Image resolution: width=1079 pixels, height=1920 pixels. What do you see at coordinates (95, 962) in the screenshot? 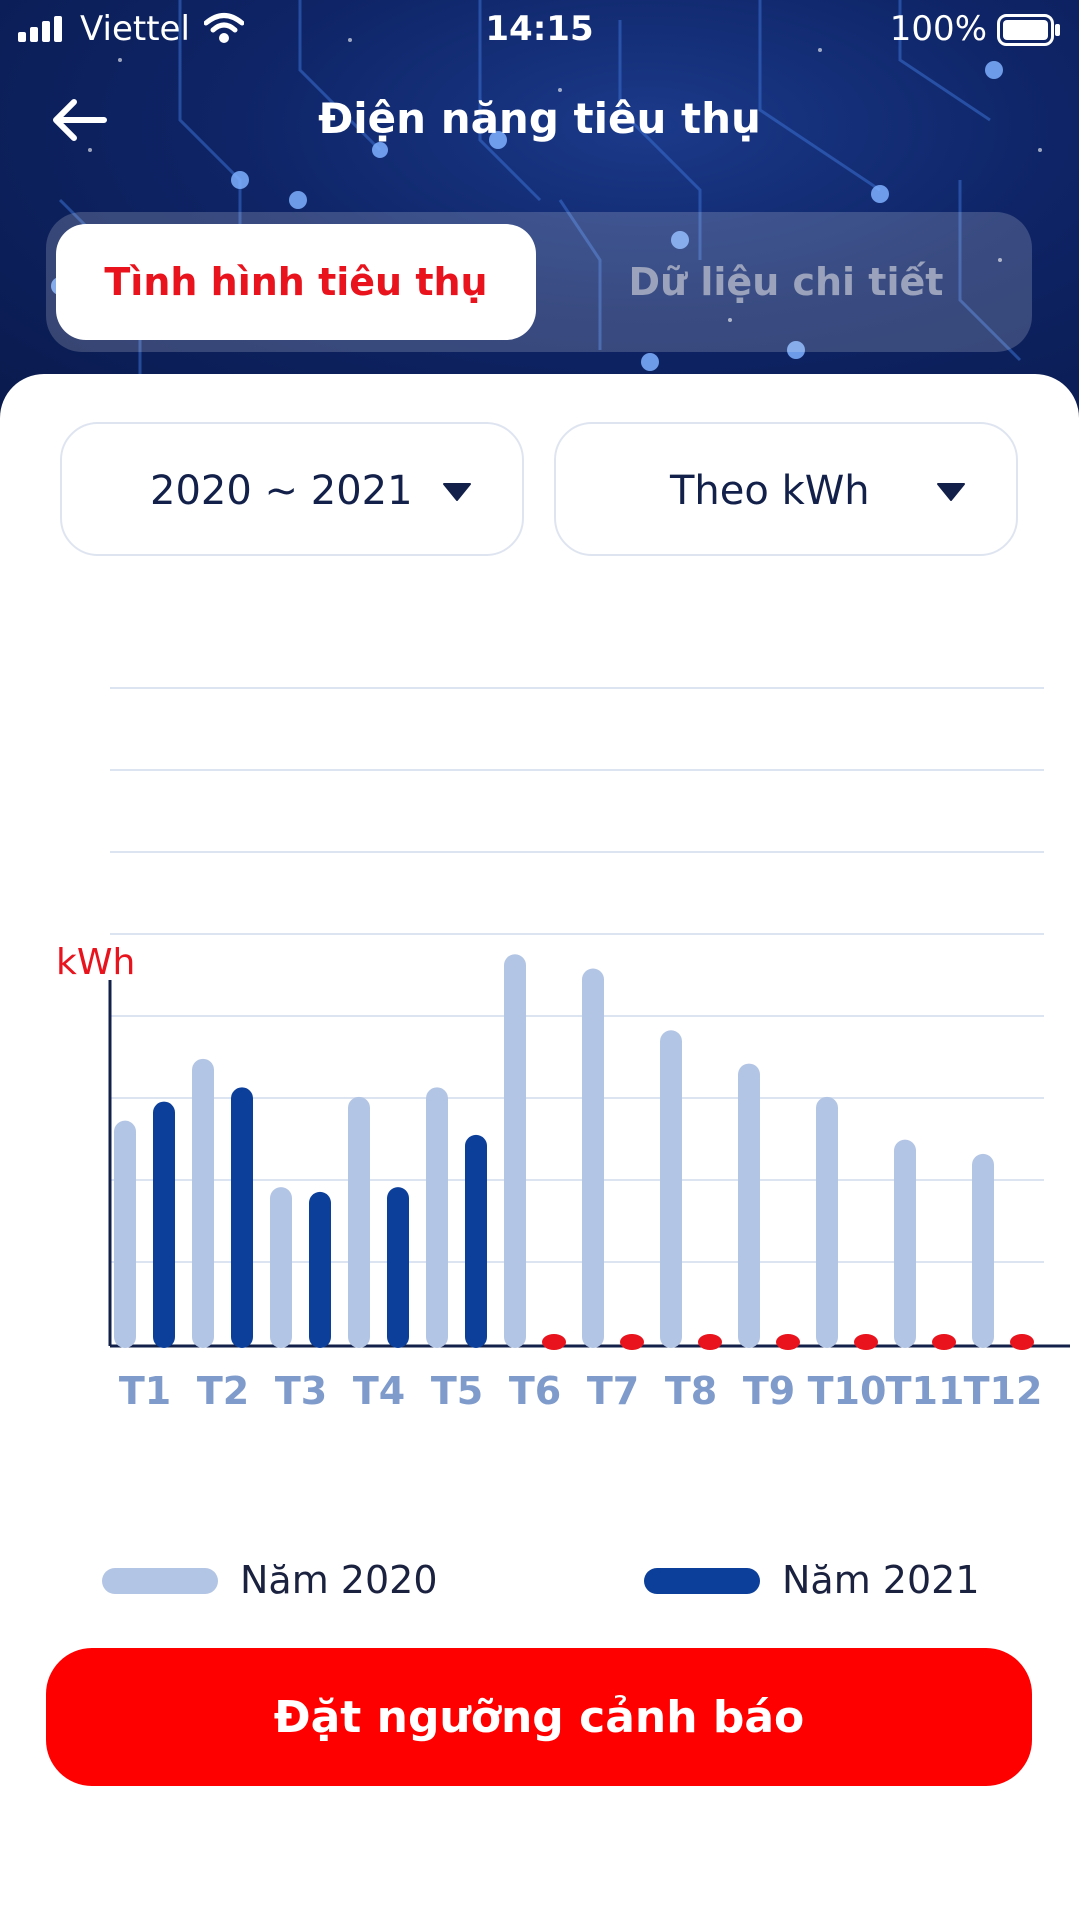
I see `y-axis-label: kWh` at bounding box center [95, 962].